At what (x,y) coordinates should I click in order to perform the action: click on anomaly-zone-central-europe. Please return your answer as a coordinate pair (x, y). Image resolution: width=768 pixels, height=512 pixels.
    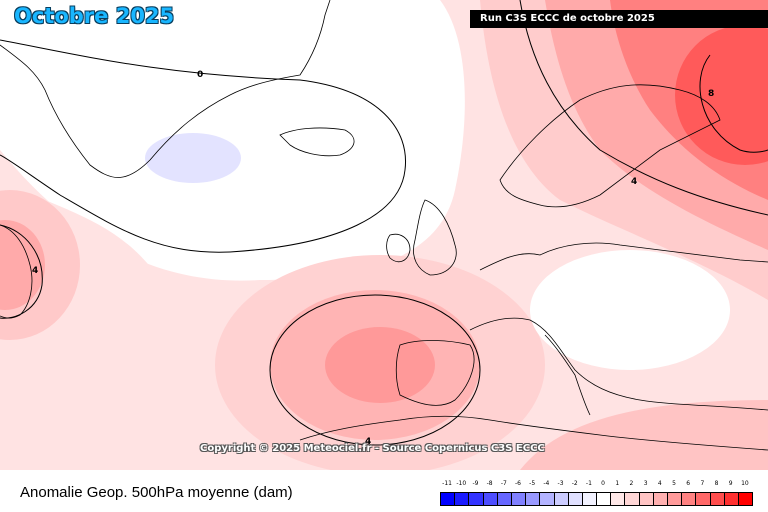
    Looking at the image, I should click on (630, 310).